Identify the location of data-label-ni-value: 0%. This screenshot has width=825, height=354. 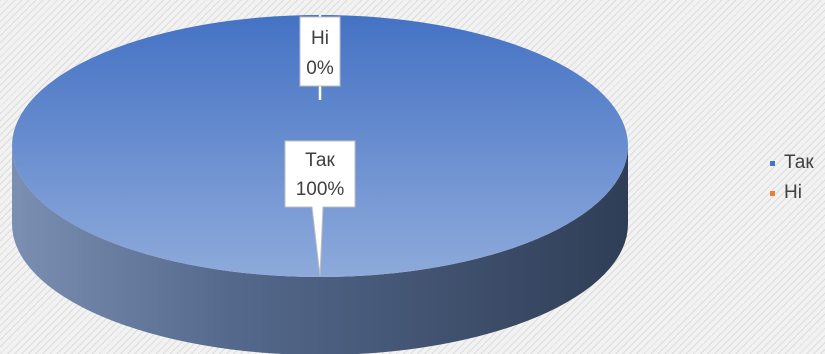
(320, 68).